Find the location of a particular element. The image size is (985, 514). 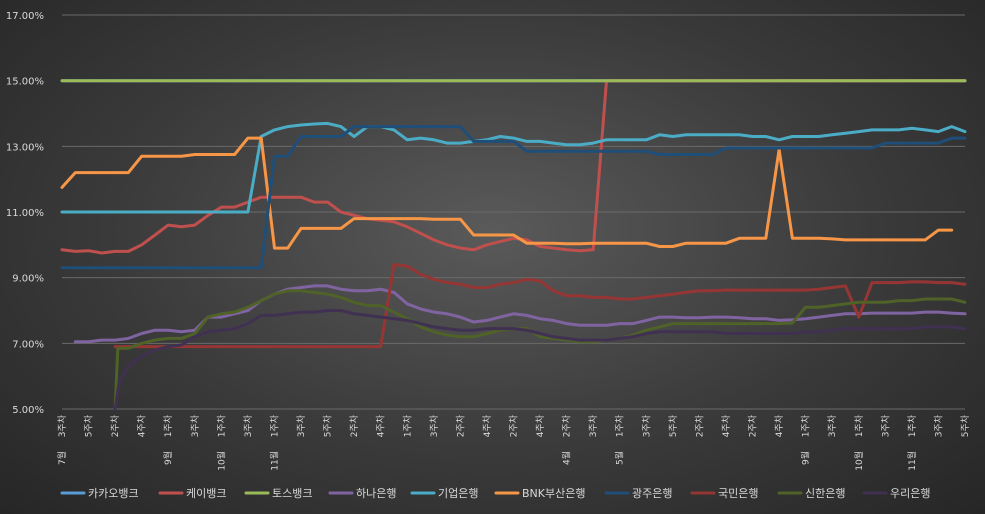

legend-label: 카카오뱅크 is located at coordinates (113, 493).